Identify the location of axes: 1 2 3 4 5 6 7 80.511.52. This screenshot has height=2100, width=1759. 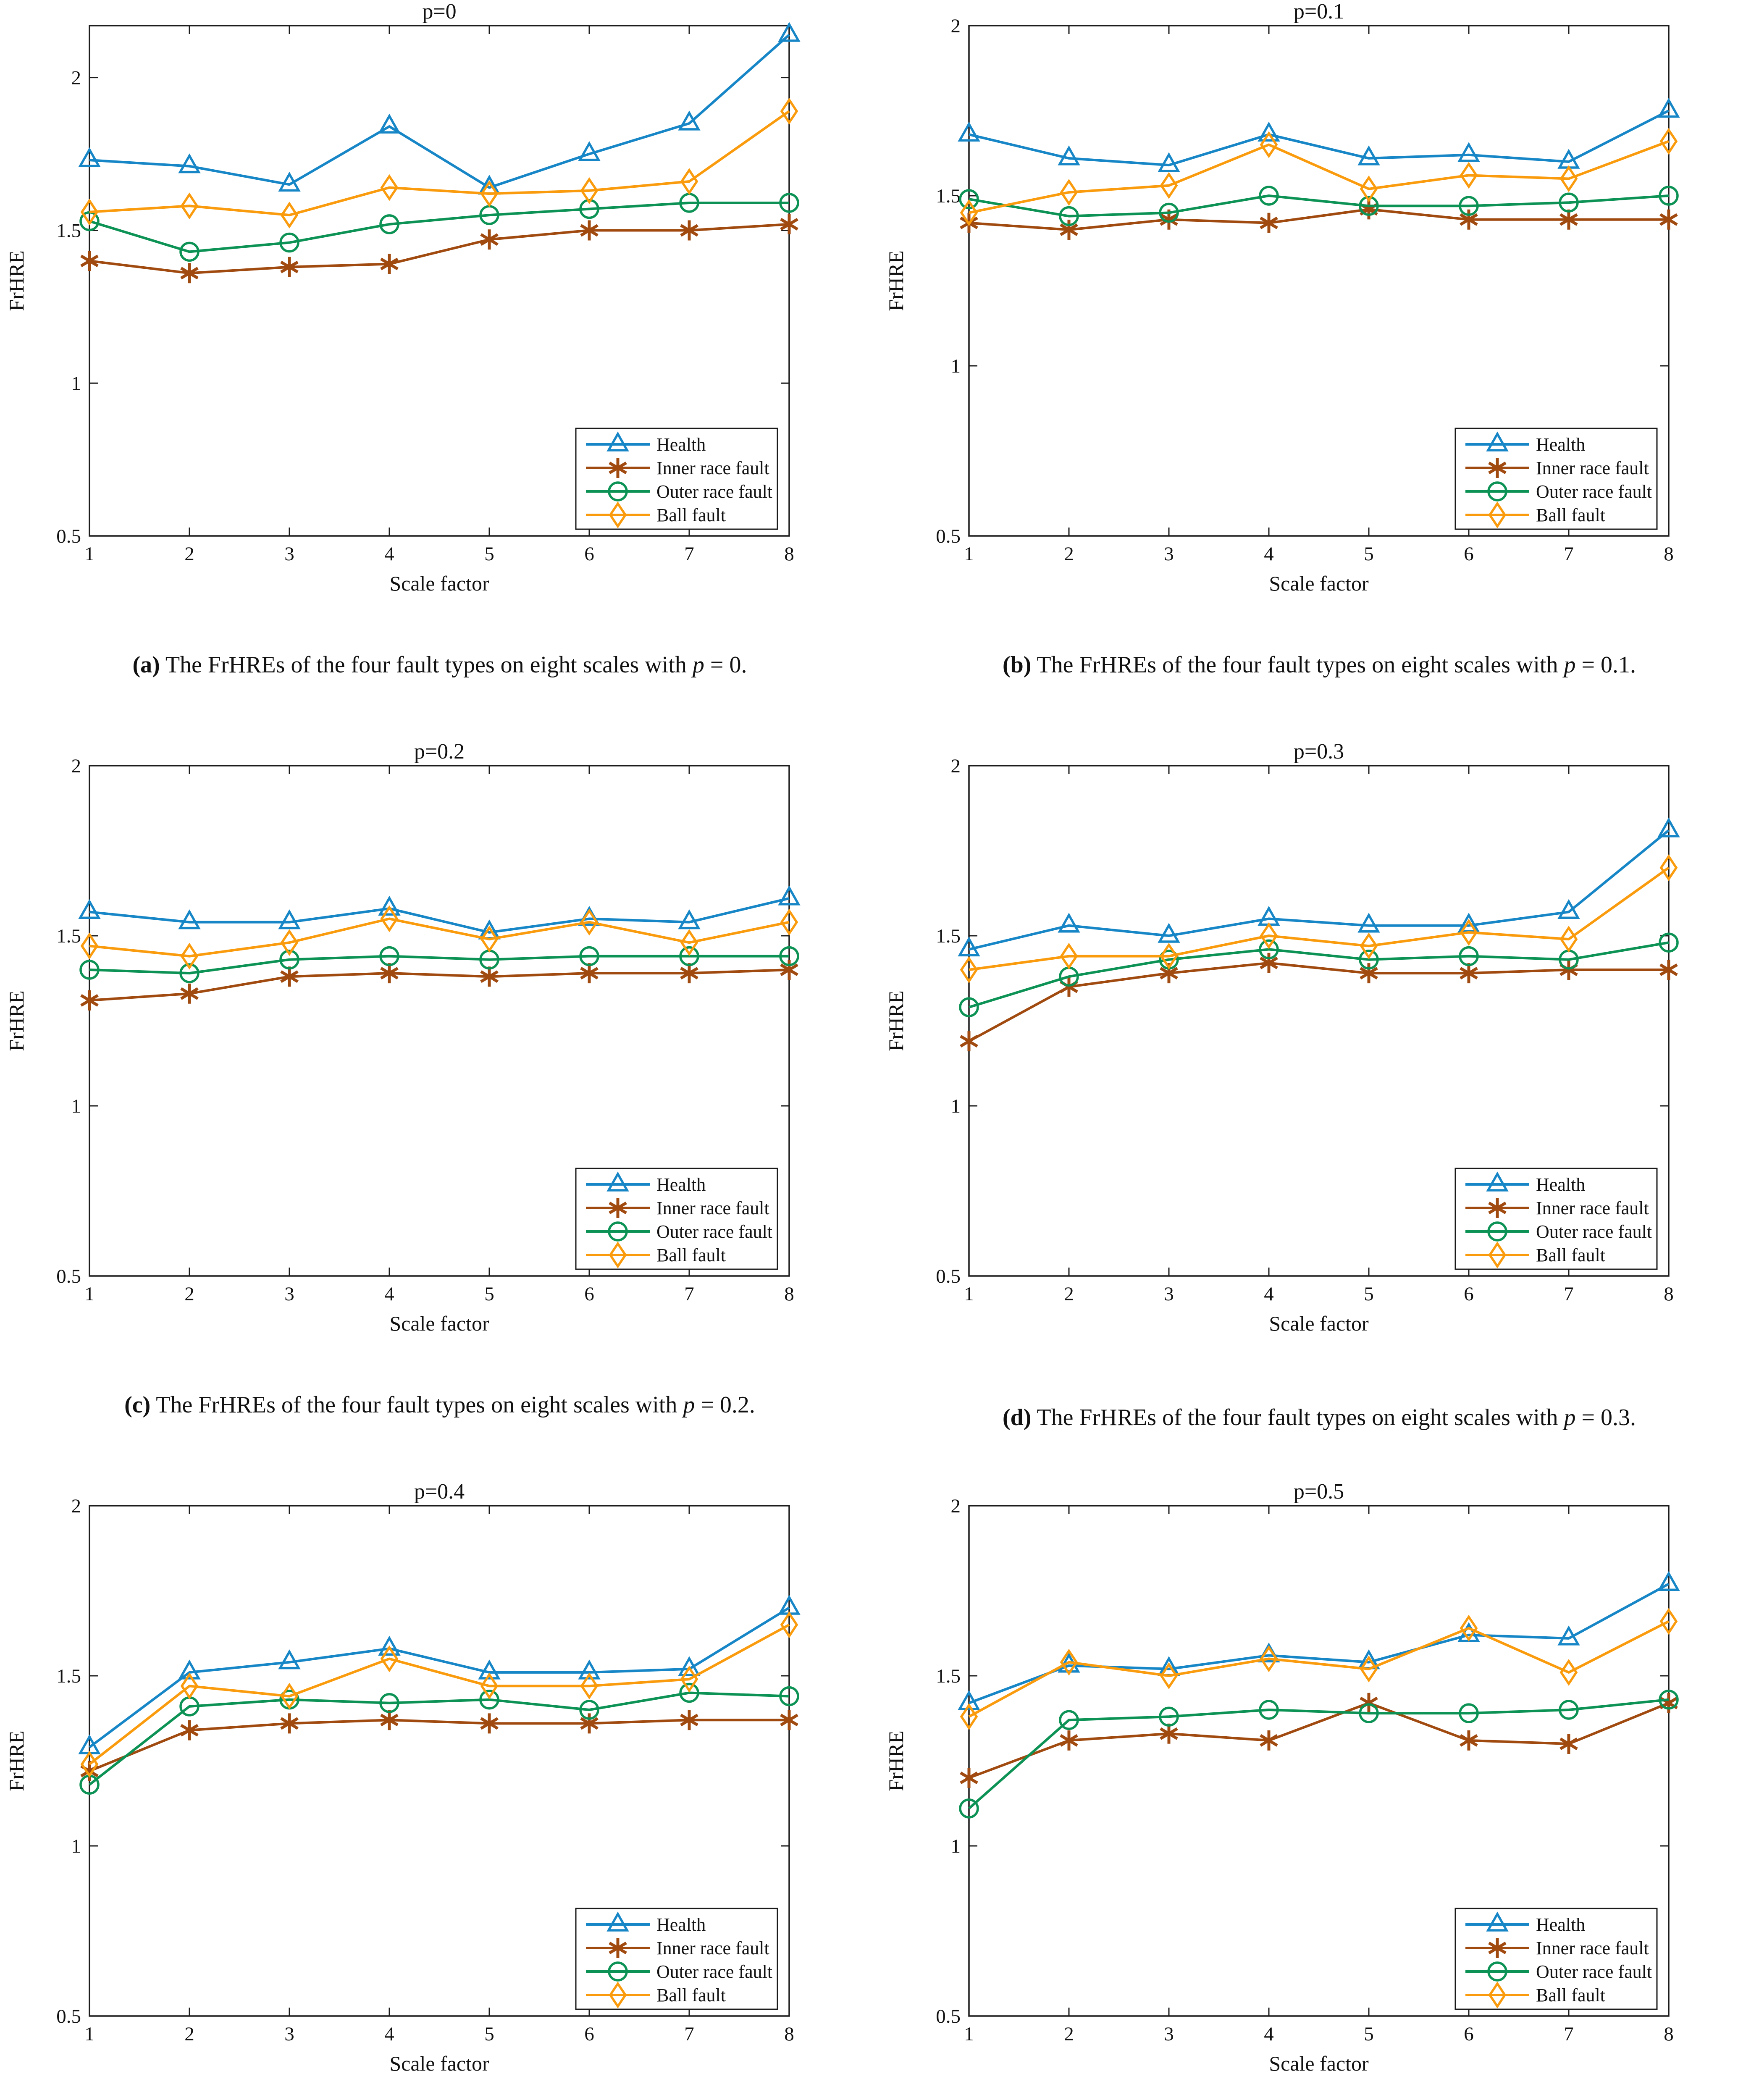
(1305, 1770).